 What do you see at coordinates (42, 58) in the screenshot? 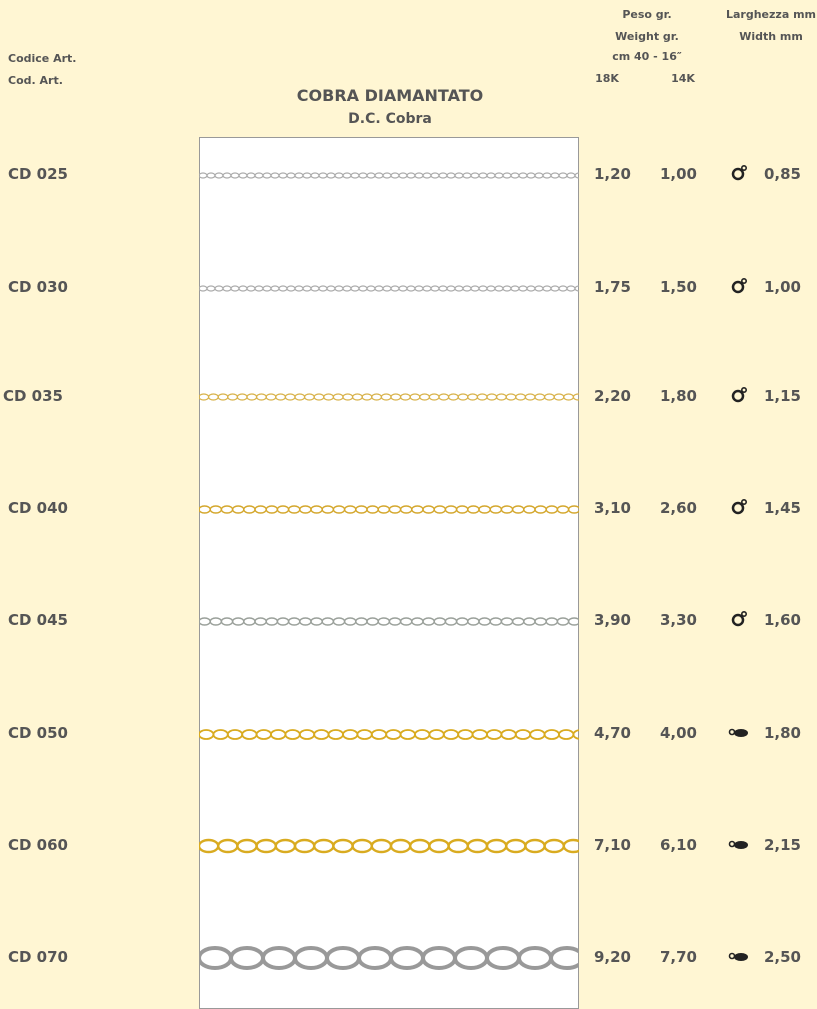
I see `code-label: Codice Art.` at bounding box center [42, 58].